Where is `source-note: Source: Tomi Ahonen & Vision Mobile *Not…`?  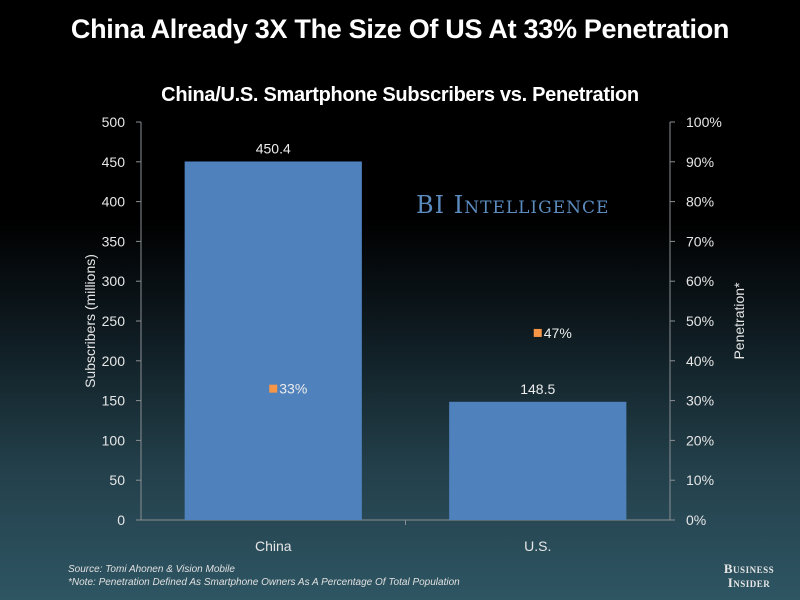 source-note: Source: Tomi Ahonen & Vision Mobile *Not… is located at coordinates (264, 576).